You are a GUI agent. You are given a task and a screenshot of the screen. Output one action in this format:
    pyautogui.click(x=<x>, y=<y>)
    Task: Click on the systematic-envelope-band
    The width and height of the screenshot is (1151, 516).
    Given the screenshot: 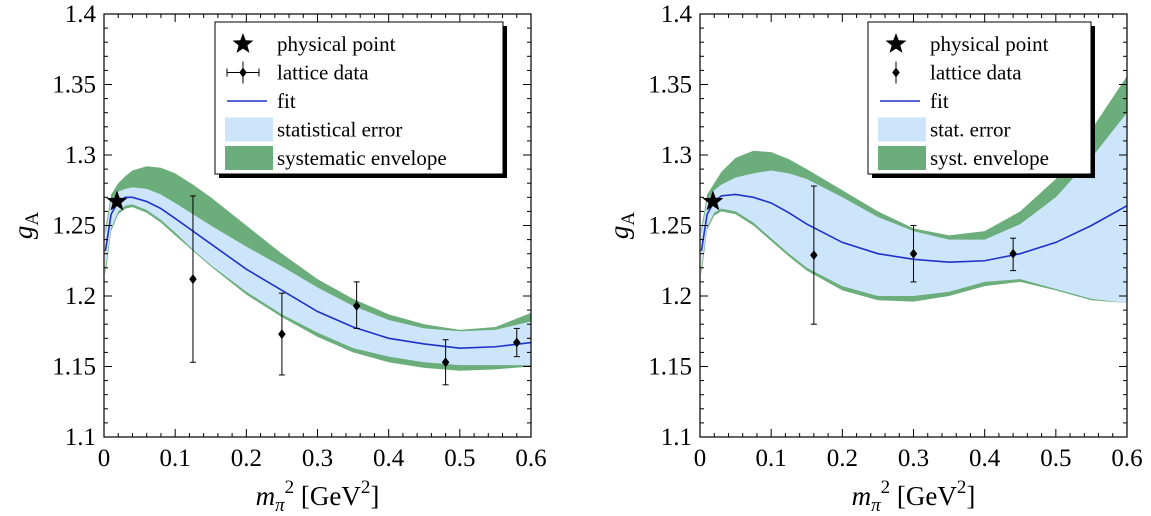 What is the action you would take?
    pyautogui.click(x=318, y=268)
    